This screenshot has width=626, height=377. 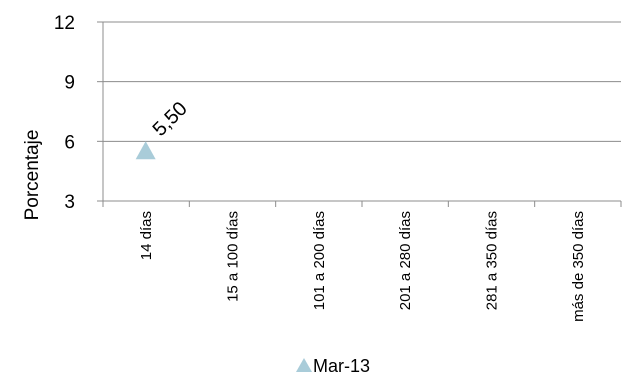 What do you see at coordinates (145, 150) in the screenshot?
I see `data-point` at bounding box center [145, 150].